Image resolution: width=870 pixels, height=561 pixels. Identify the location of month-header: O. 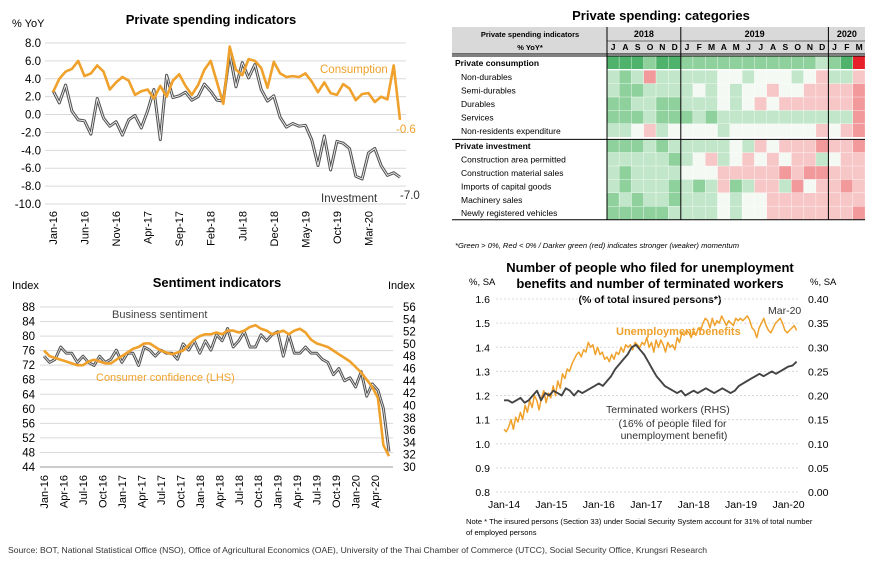
(797, 47).